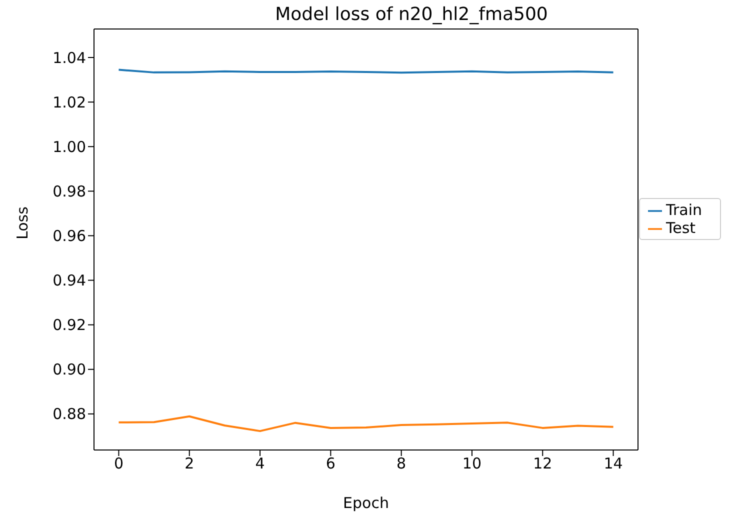  What do you see at coordinates (119, 463) in the screenshot?
I see `x-tick-label: 0` at bounding box center [119, 463].